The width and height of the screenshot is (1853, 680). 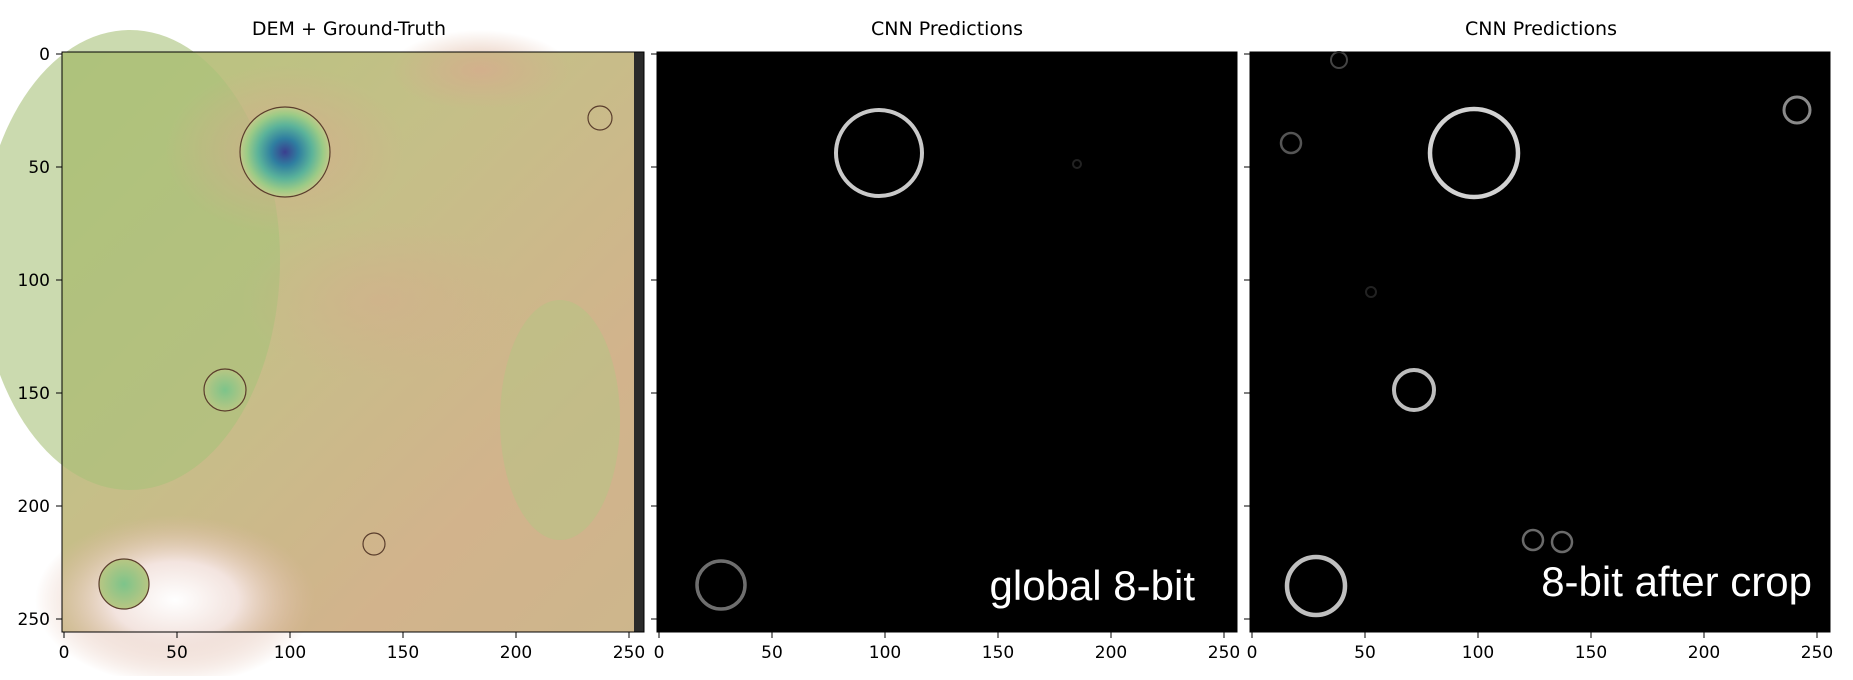 What do you see at coordinates (1093, 585) in the screenshot?
I see `overlay-label-global: global 8-bit` at bounding box center [1093, 585].